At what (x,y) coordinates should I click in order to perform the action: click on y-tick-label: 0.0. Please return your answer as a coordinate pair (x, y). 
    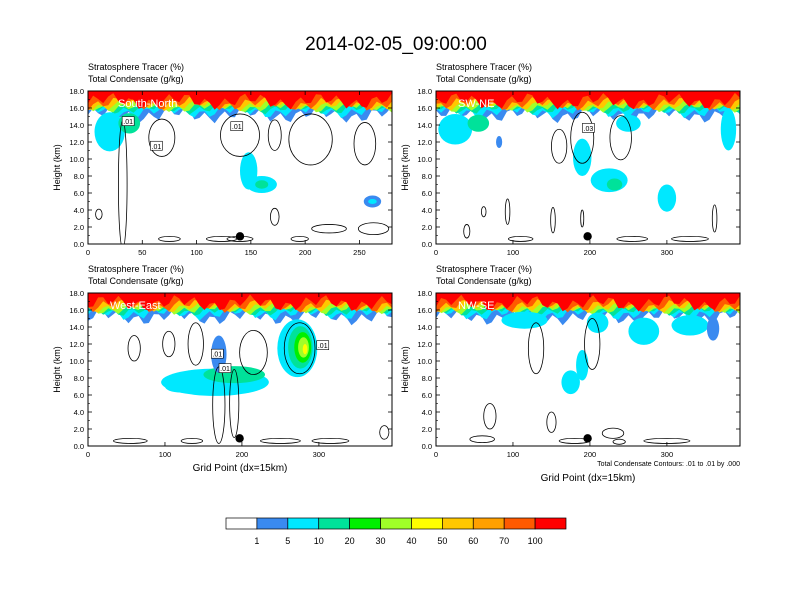
    Looking at the image, I should click on (427, 446).